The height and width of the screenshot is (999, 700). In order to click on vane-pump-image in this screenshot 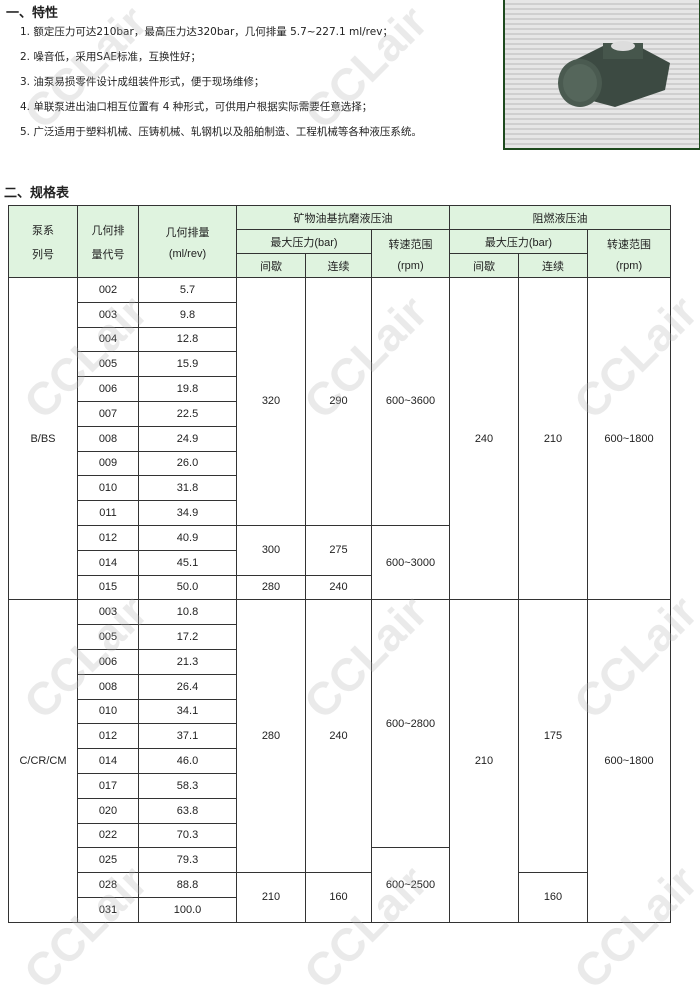, I will do `click(614, 74)`.